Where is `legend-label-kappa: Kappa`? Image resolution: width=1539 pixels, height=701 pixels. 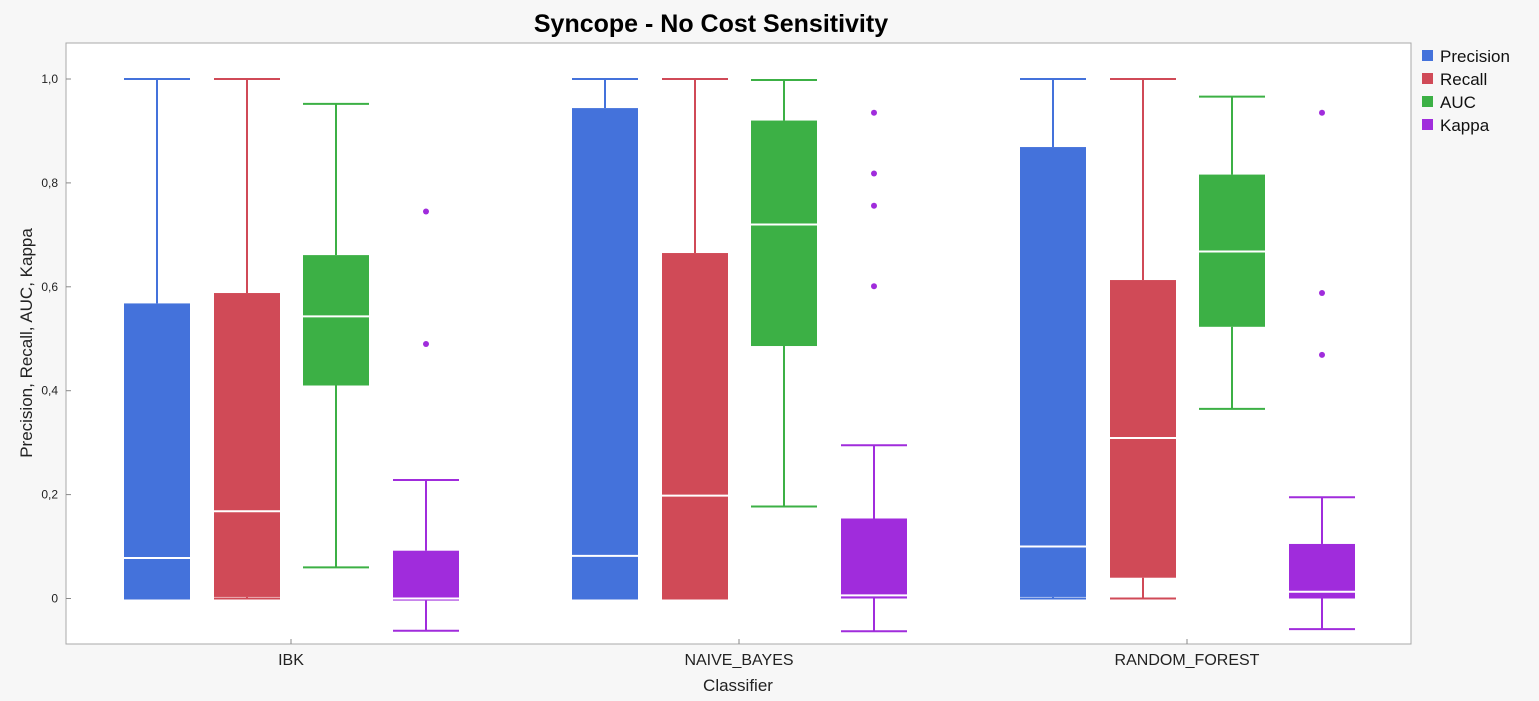
legend-label-kappa: Kappa is located at coordinates (1465, 125).